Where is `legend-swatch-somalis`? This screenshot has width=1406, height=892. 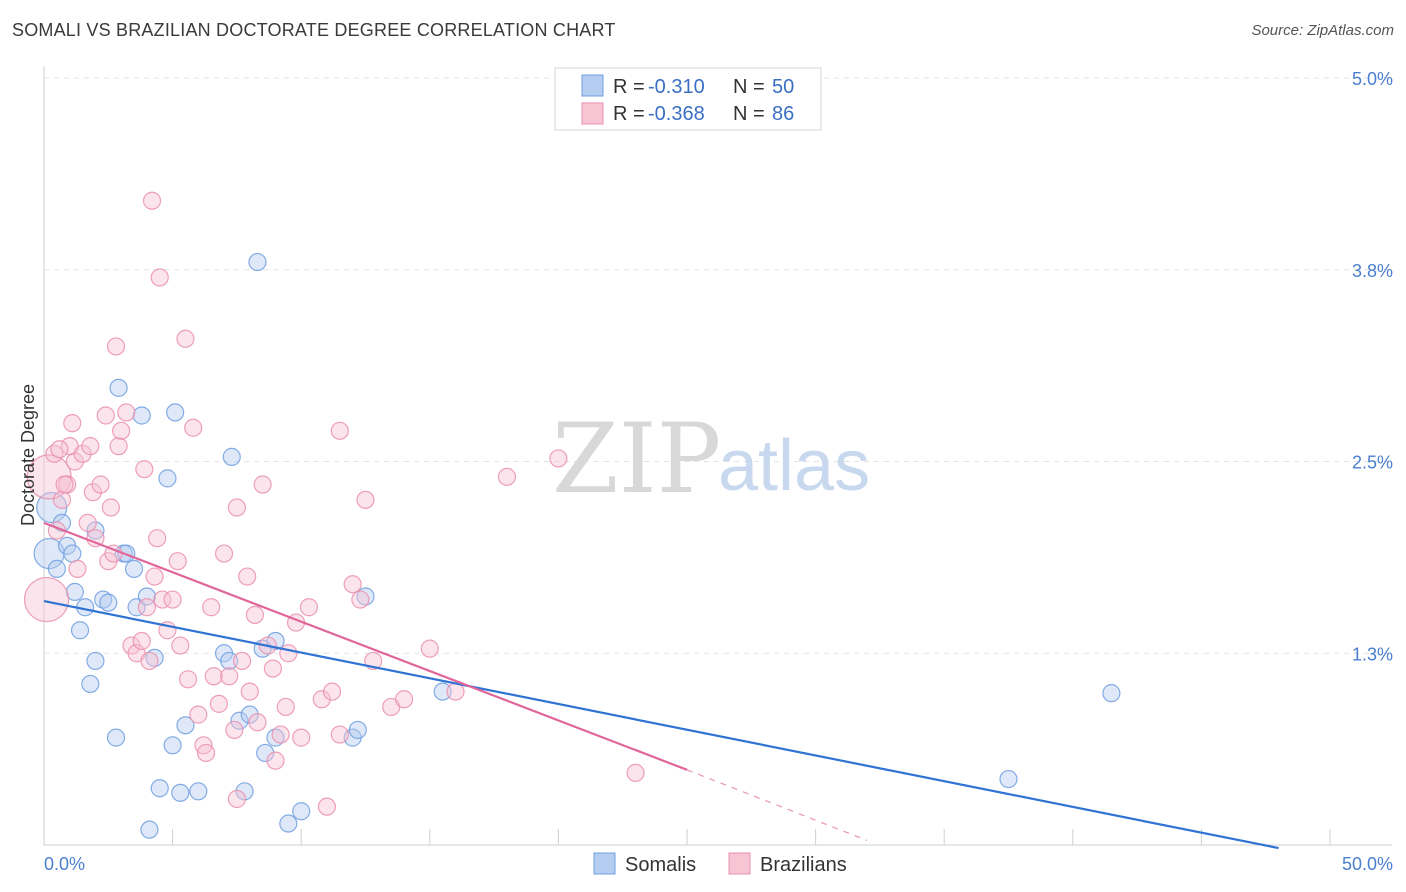 legend-swatch-somalis is located at coordinates (592, 85).